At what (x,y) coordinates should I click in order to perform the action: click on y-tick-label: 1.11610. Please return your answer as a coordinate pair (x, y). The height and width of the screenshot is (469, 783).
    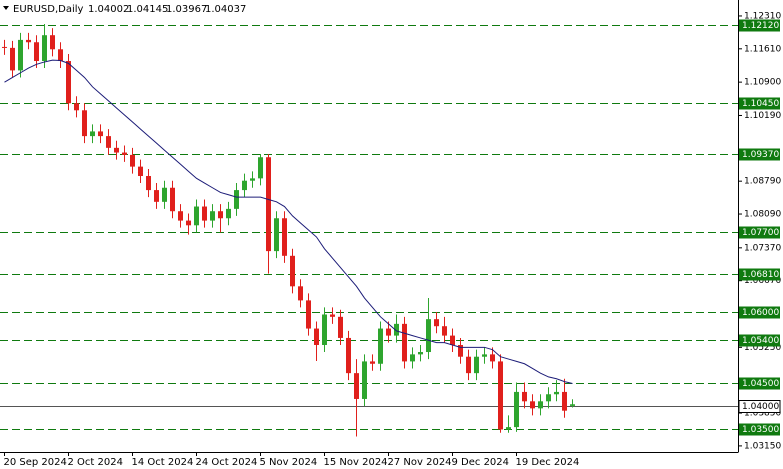
    Looking at the image, I should click on (762, 49).